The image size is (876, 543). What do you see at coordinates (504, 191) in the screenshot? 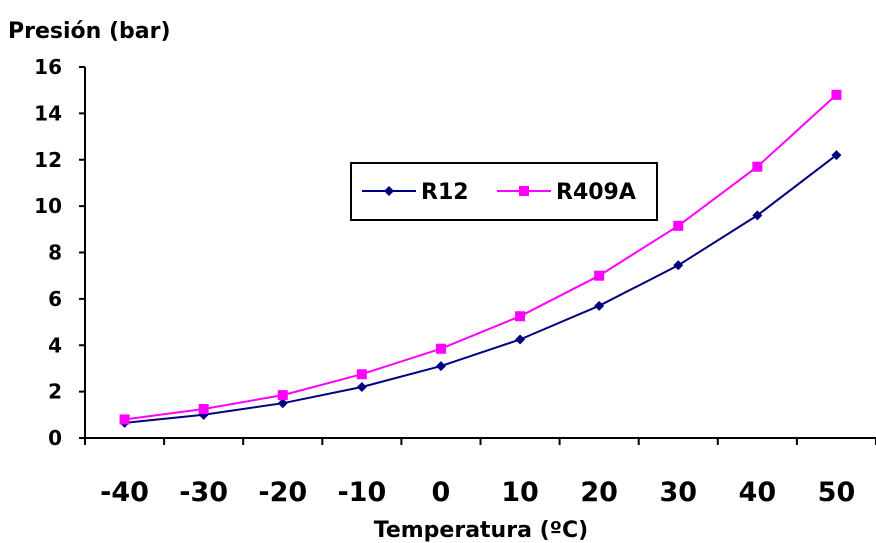
I see `legend: R12 R409A` at bounding box center [504, 191].